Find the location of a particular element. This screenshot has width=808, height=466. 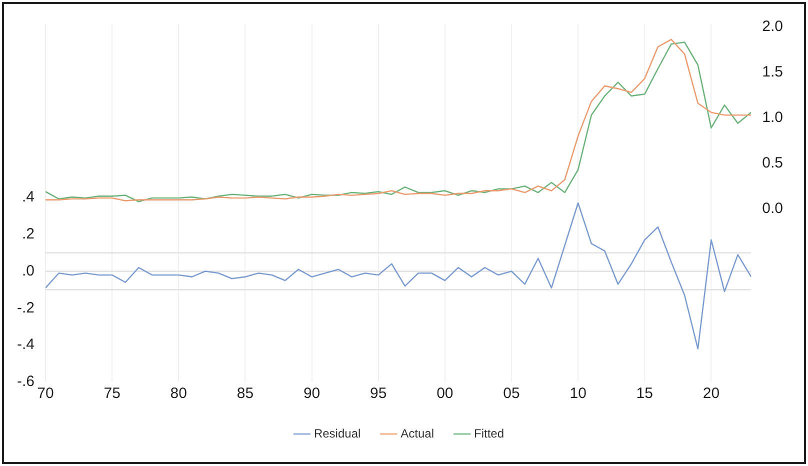

y-tick-label: .0 is located at coordinates (28, 271).